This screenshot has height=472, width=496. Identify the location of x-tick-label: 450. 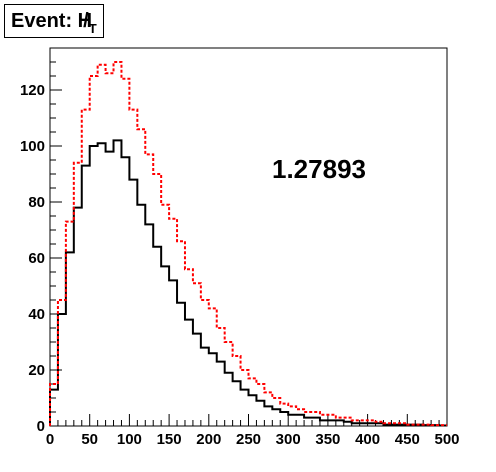
(407, 439).